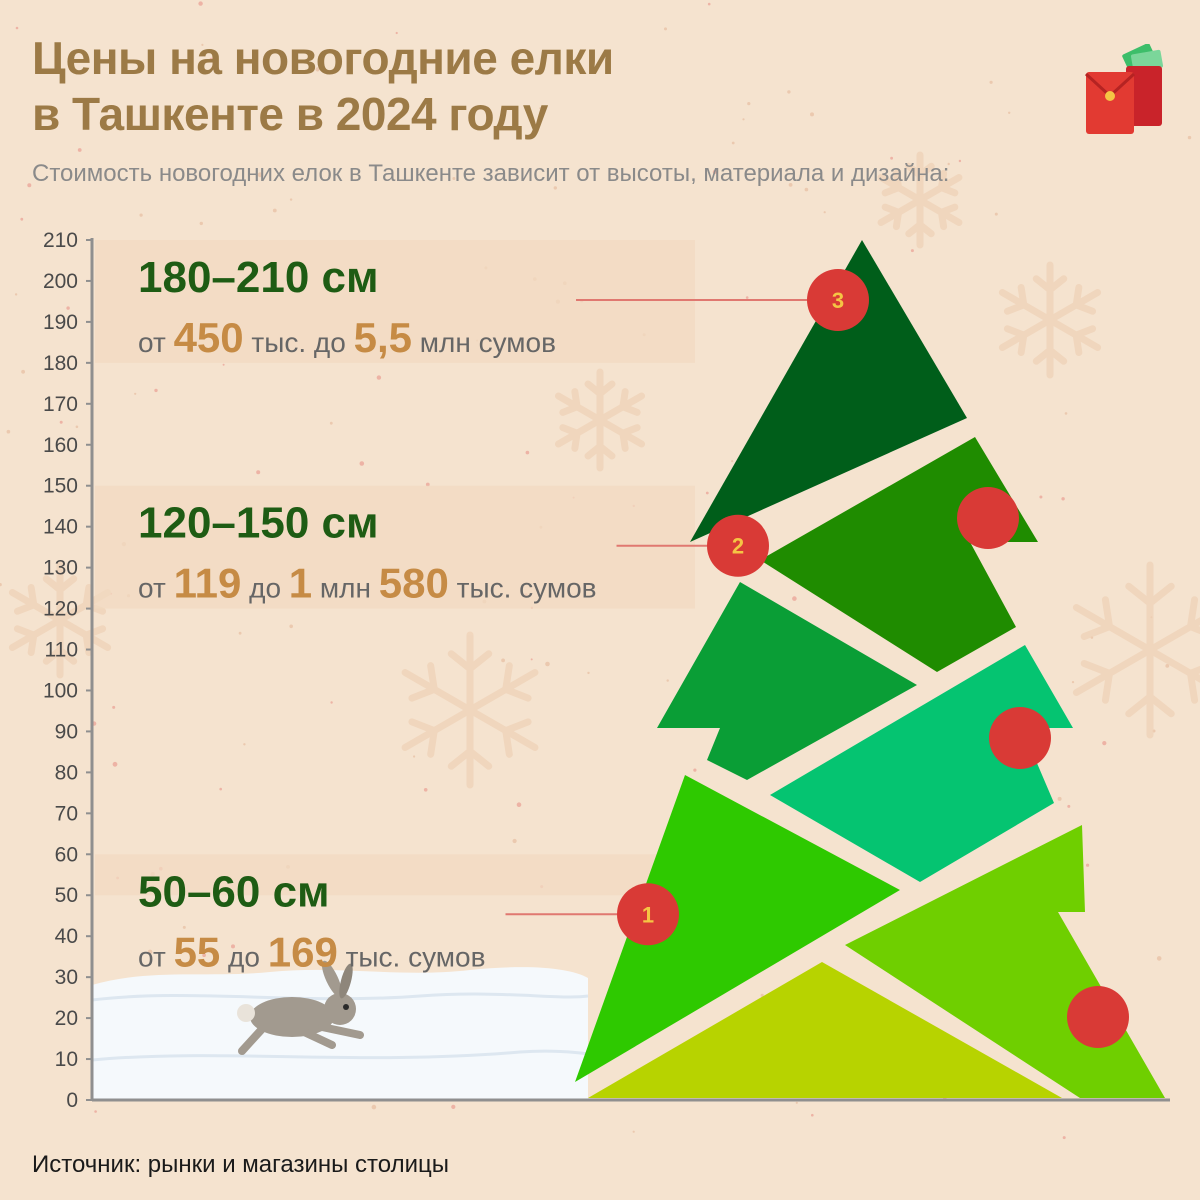 The image size is (1200, 1200). What do you see at coordinates (156, 342) in the screenshot?
I see `price-text: от` at bounding box center [156, 342].